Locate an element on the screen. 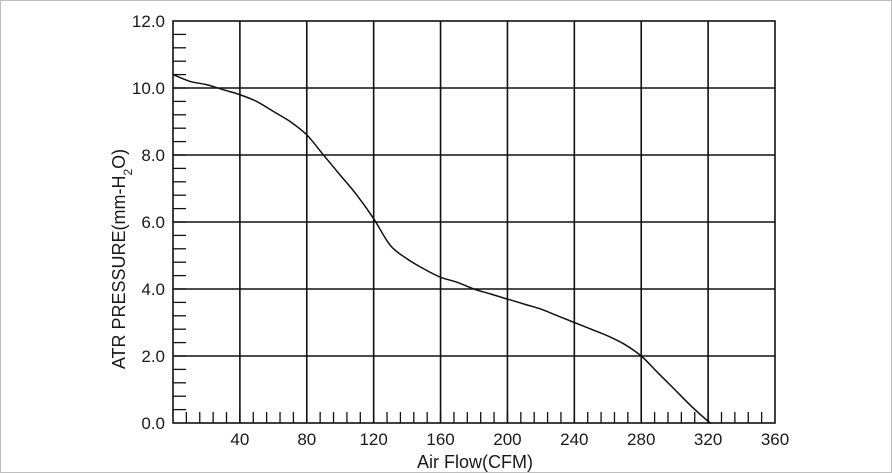 This screenshot has width=892, height=473. x-axis-title: Air Flow(CFM) is located at coordinates (475, 462).